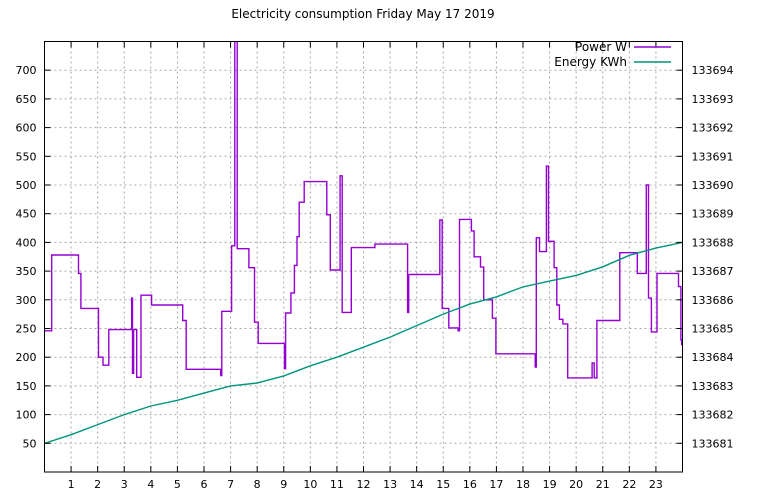  I want to click on legend: Power W Energy KWh, so click(612, 54).